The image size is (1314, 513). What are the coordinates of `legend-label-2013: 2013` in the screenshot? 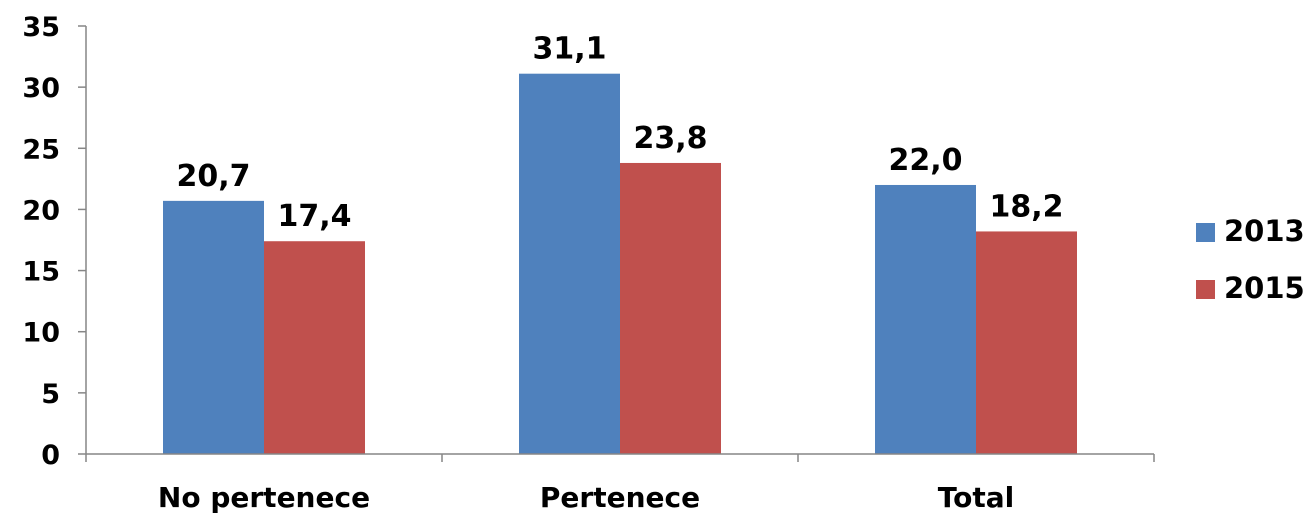 It's located at (1264, 231).